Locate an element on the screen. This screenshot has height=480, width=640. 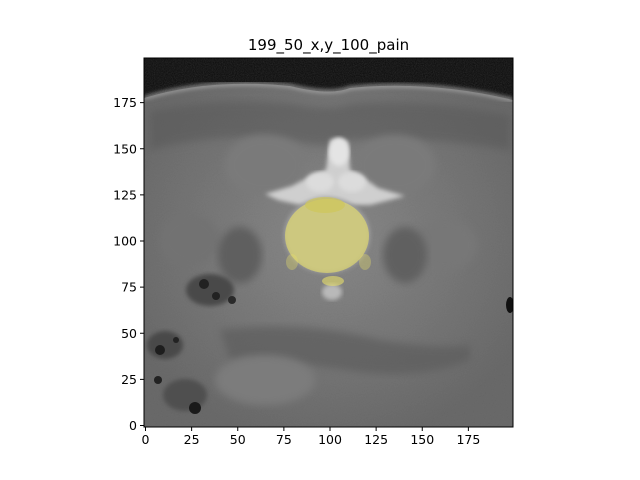
y-tick-label: 150 is located at coordinates (125, 148).